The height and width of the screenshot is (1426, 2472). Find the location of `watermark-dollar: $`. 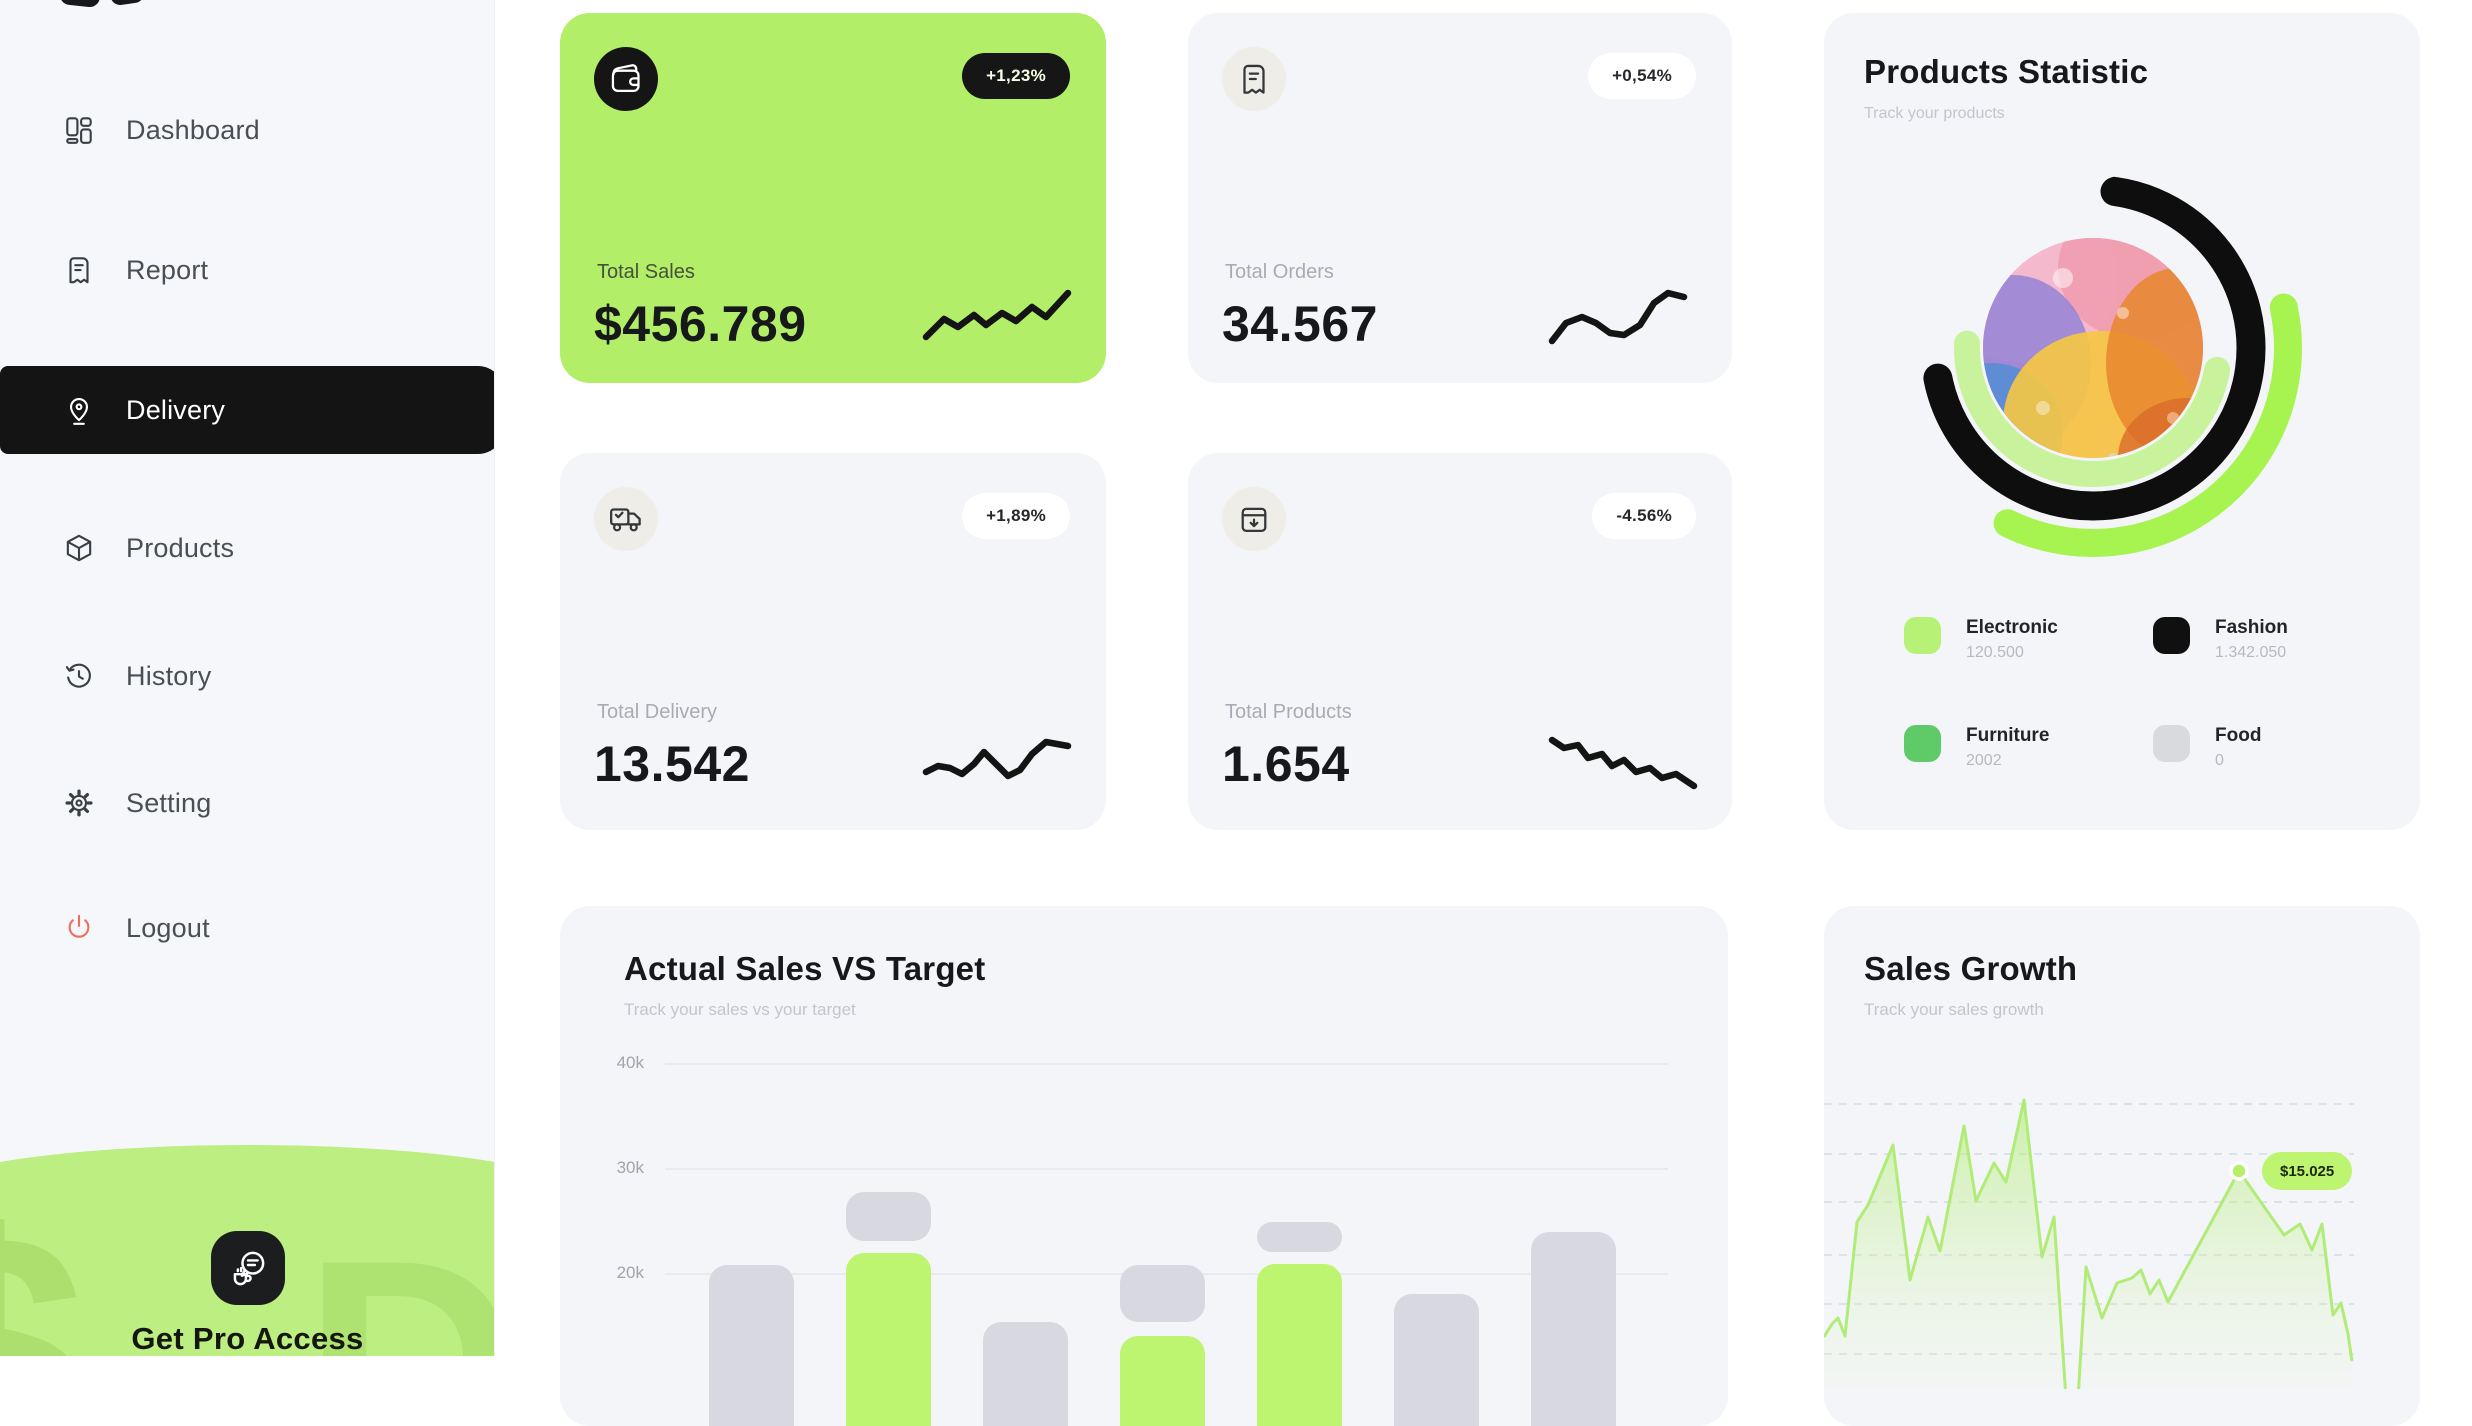

watermark-dollar: $ is located at coordinates (43, 1271).